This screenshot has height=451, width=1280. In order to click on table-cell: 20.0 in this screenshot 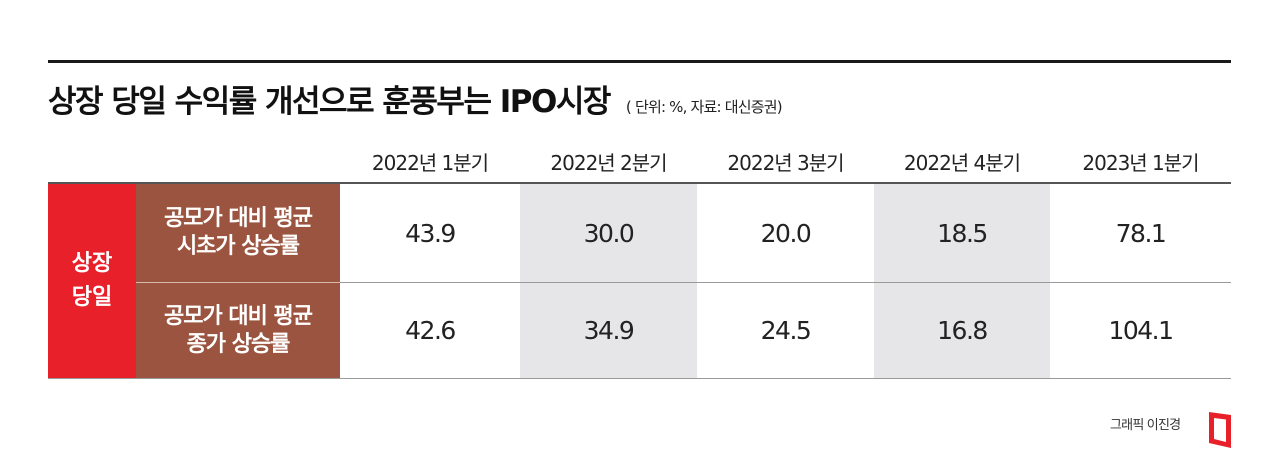, I will do `click(786, 233)`.